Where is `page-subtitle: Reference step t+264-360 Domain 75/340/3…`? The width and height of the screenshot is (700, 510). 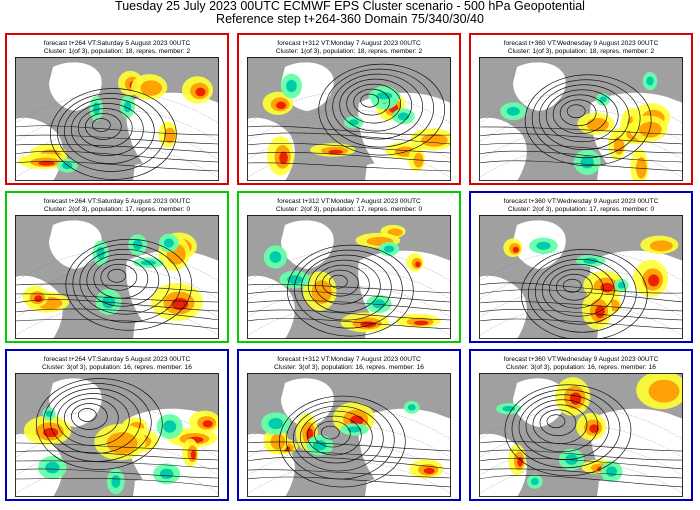 page-subtitle: Reference step t+264-360 Domain 75/340/3… is located at coordinates (350, 19).